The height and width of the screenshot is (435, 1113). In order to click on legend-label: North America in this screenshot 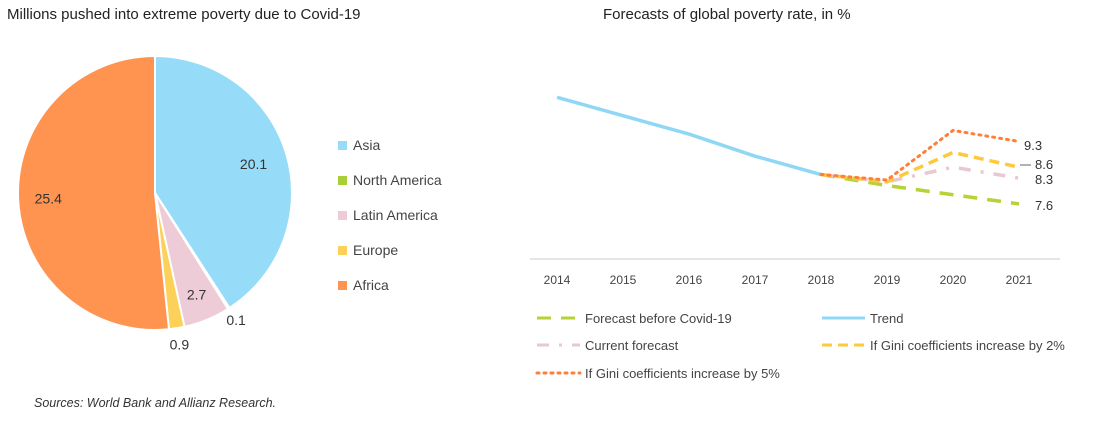, I will do `click(397, 180)`.